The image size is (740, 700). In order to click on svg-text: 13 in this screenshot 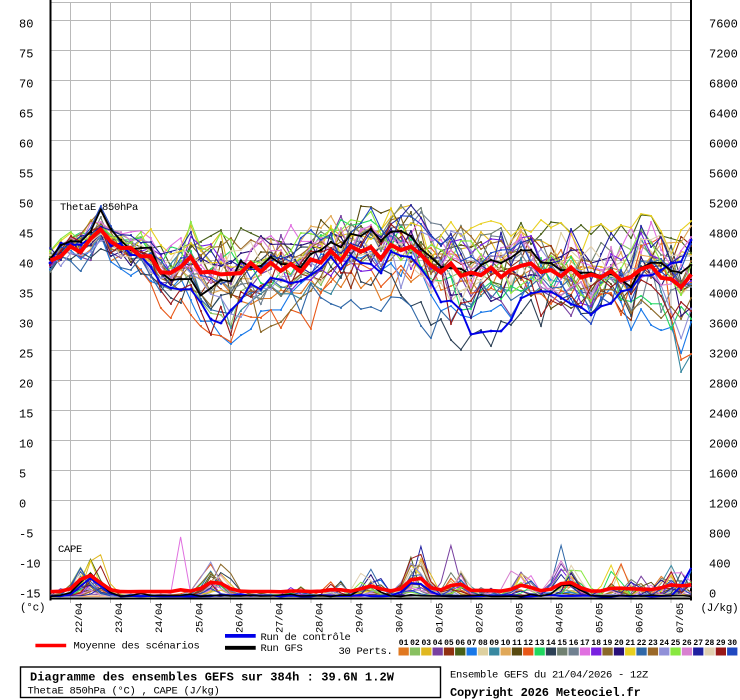, I will do `click(540, 643)`.